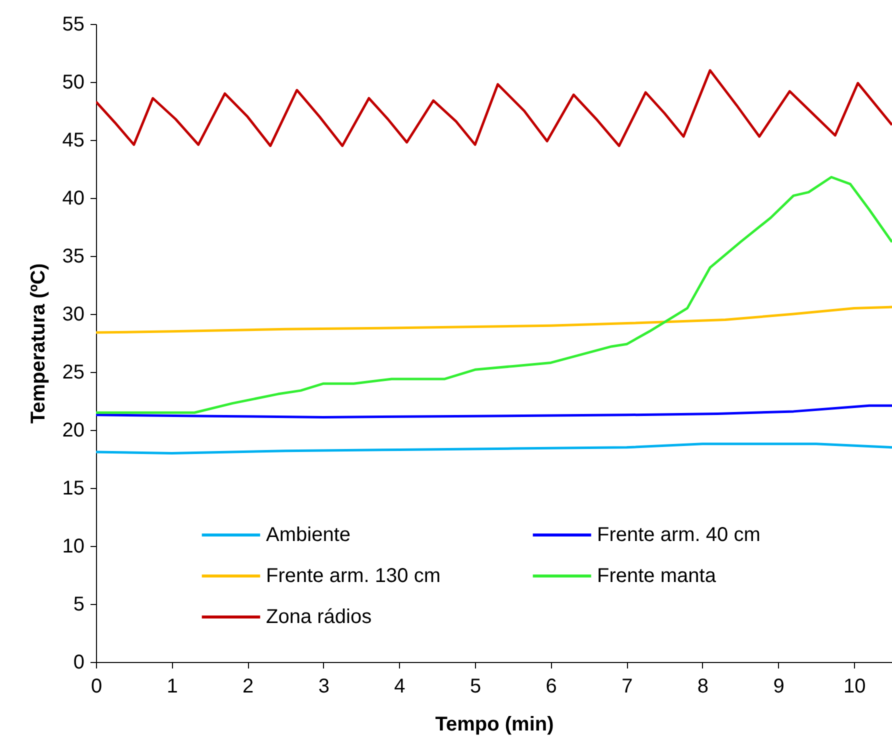 Image resolution: width=892 pixels, height=749 pixels. Describe the element at coordinates (657, 576) in the screenshot. I see `legend-label: Frente manta` at that location.